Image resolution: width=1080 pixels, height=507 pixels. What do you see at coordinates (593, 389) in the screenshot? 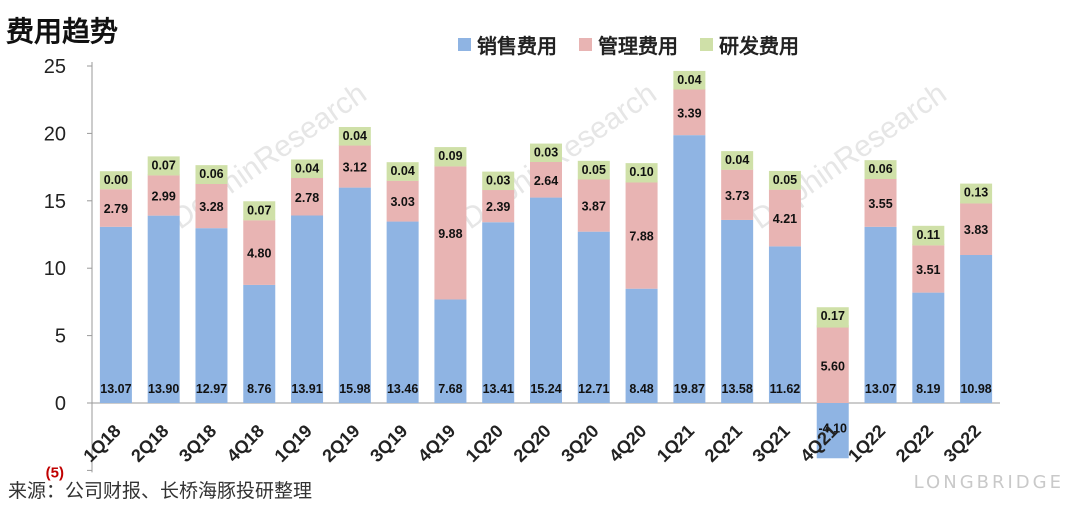
I see `data-label-sales: 12.71` at bounding box center [593, 389].